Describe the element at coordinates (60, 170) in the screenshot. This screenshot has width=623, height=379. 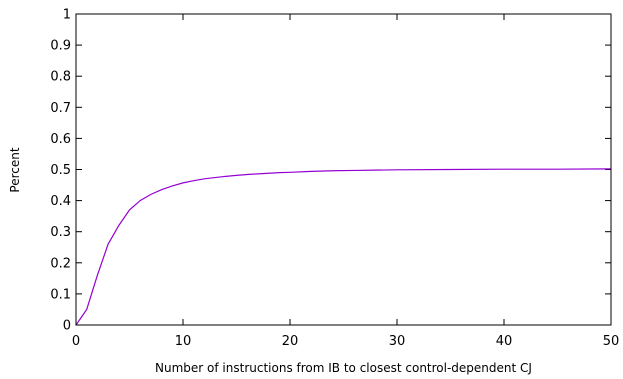
I see `y-tick-label: 0.5` at that location.